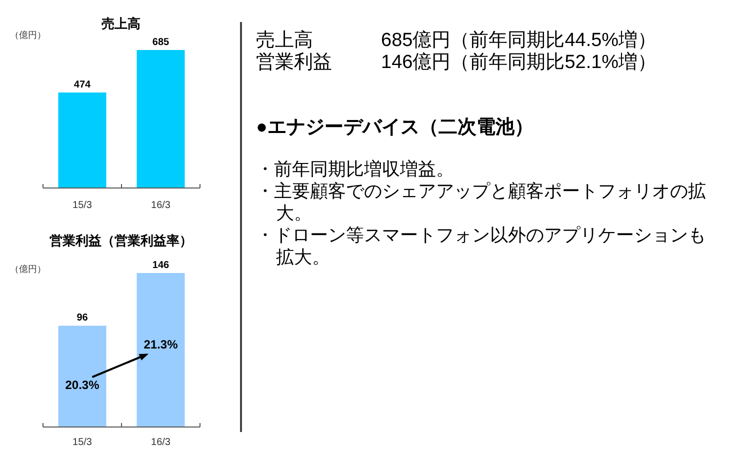  Describe the element at coordinates (82, 385) in the screenshot. I see `annotation: 20.3%` at that location.